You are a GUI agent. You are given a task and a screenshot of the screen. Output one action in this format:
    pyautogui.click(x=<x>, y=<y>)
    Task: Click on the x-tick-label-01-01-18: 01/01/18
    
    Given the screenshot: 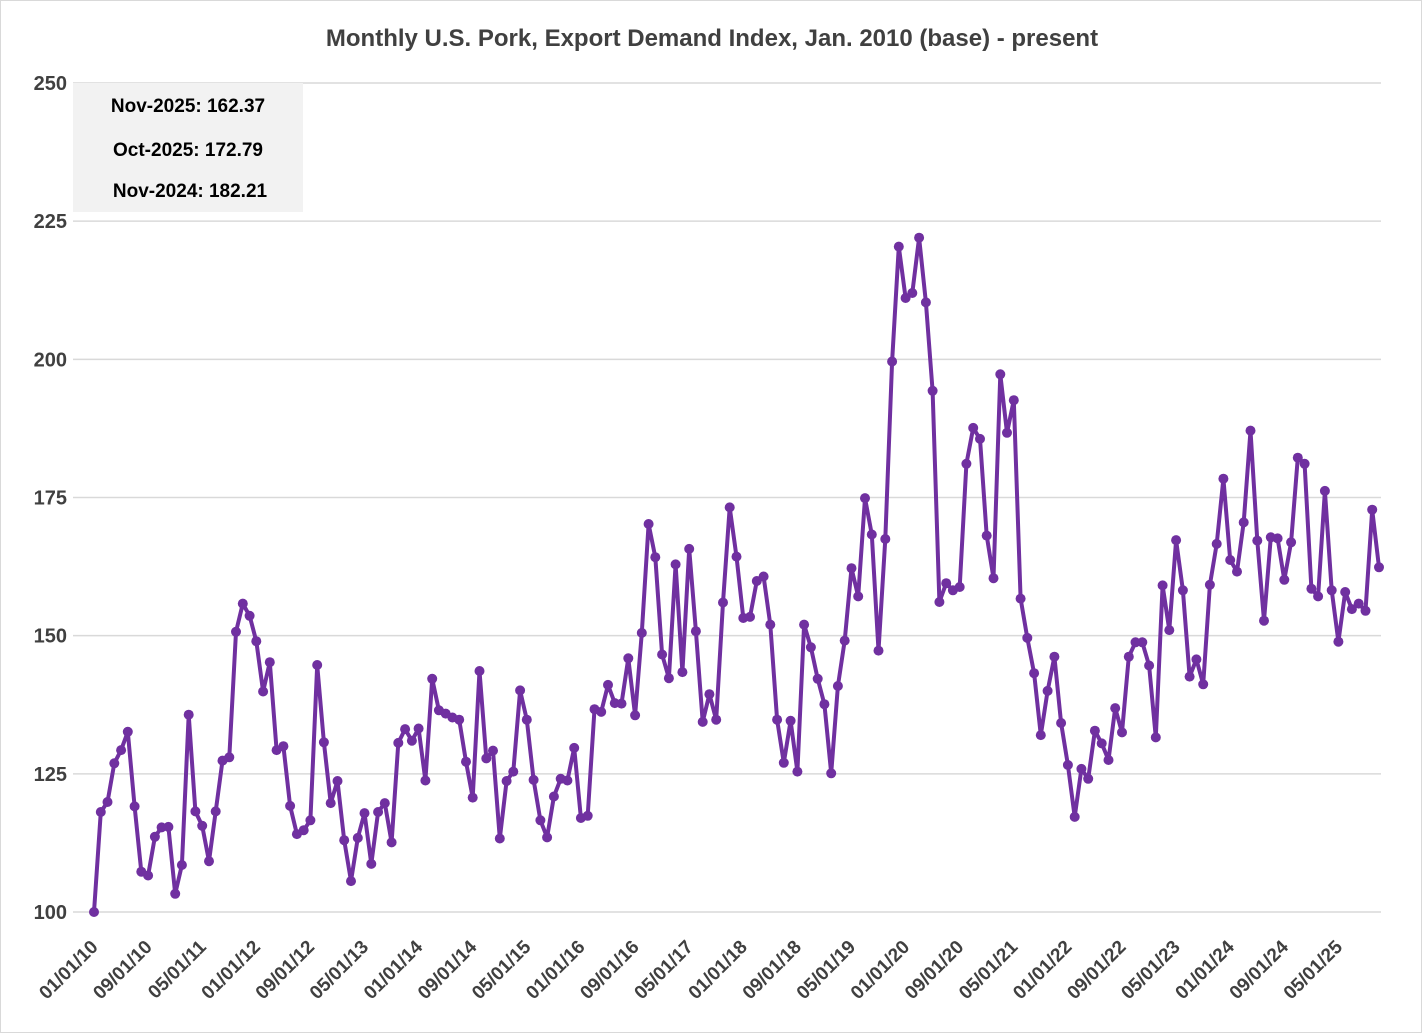 What is the action you would take?
    pyautogui.click(x=718, y=970)
    